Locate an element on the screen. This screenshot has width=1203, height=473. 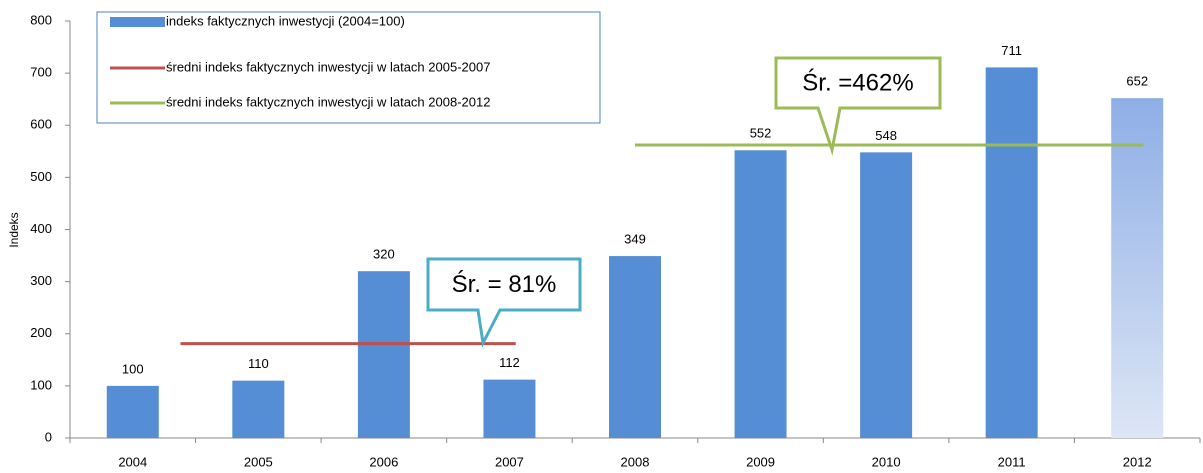
legend-box is located at coordinates (348, 67).